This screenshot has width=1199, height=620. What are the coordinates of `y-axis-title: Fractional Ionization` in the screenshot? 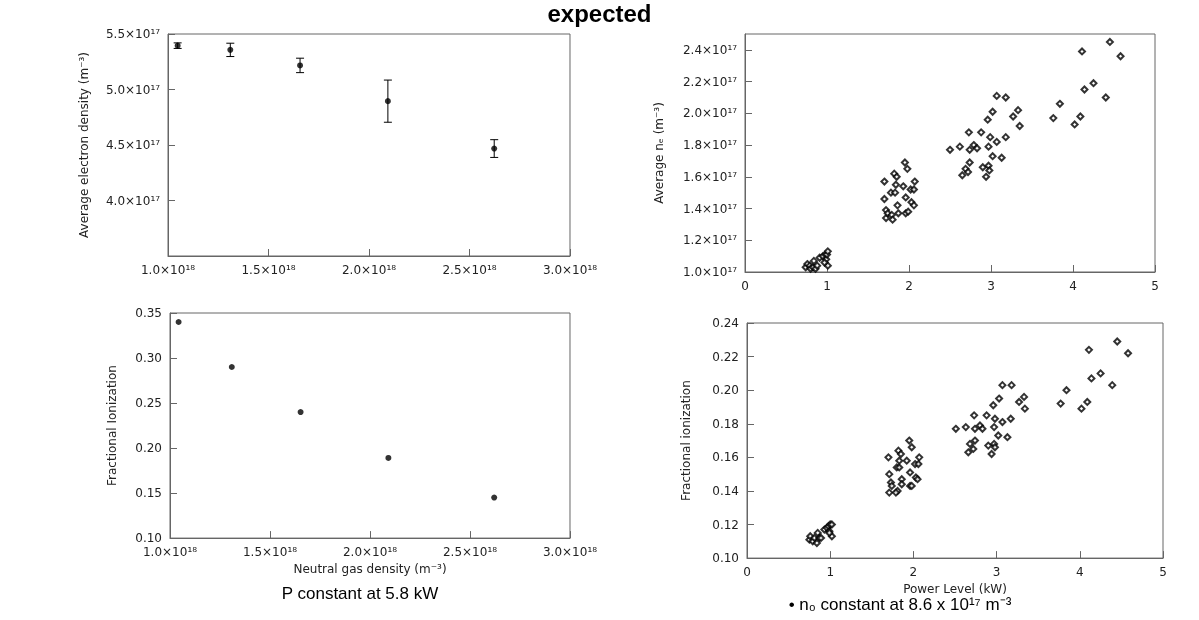 It's located at (112, 425).